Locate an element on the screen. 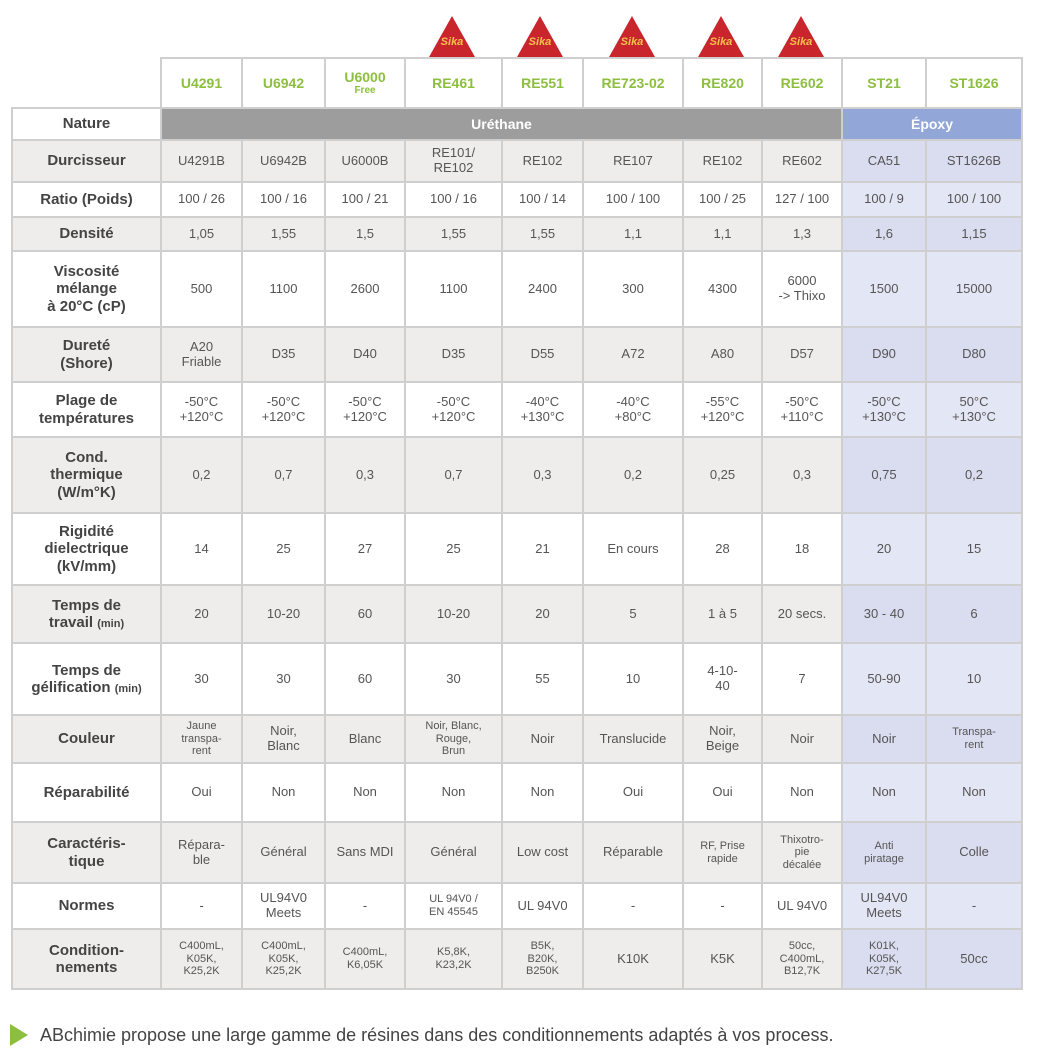 This screenshot has height=1055, width=1037. table-cell: 300 is located at coordinates (633, 289).